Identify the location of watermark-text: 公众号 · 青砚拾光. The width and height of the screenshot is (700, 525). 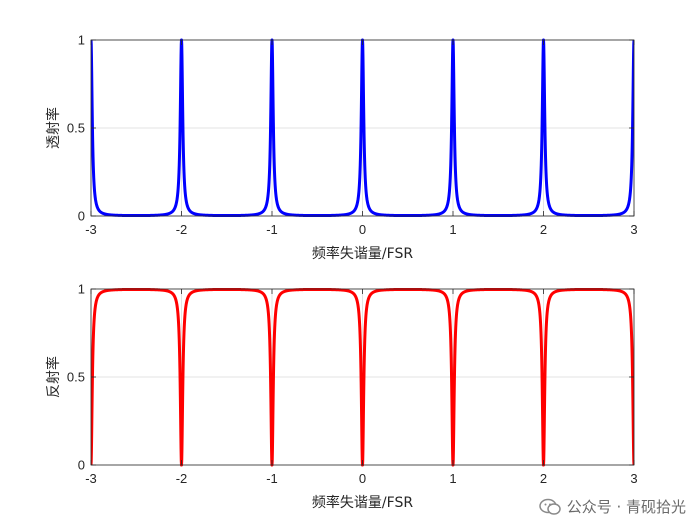
(626, 507).